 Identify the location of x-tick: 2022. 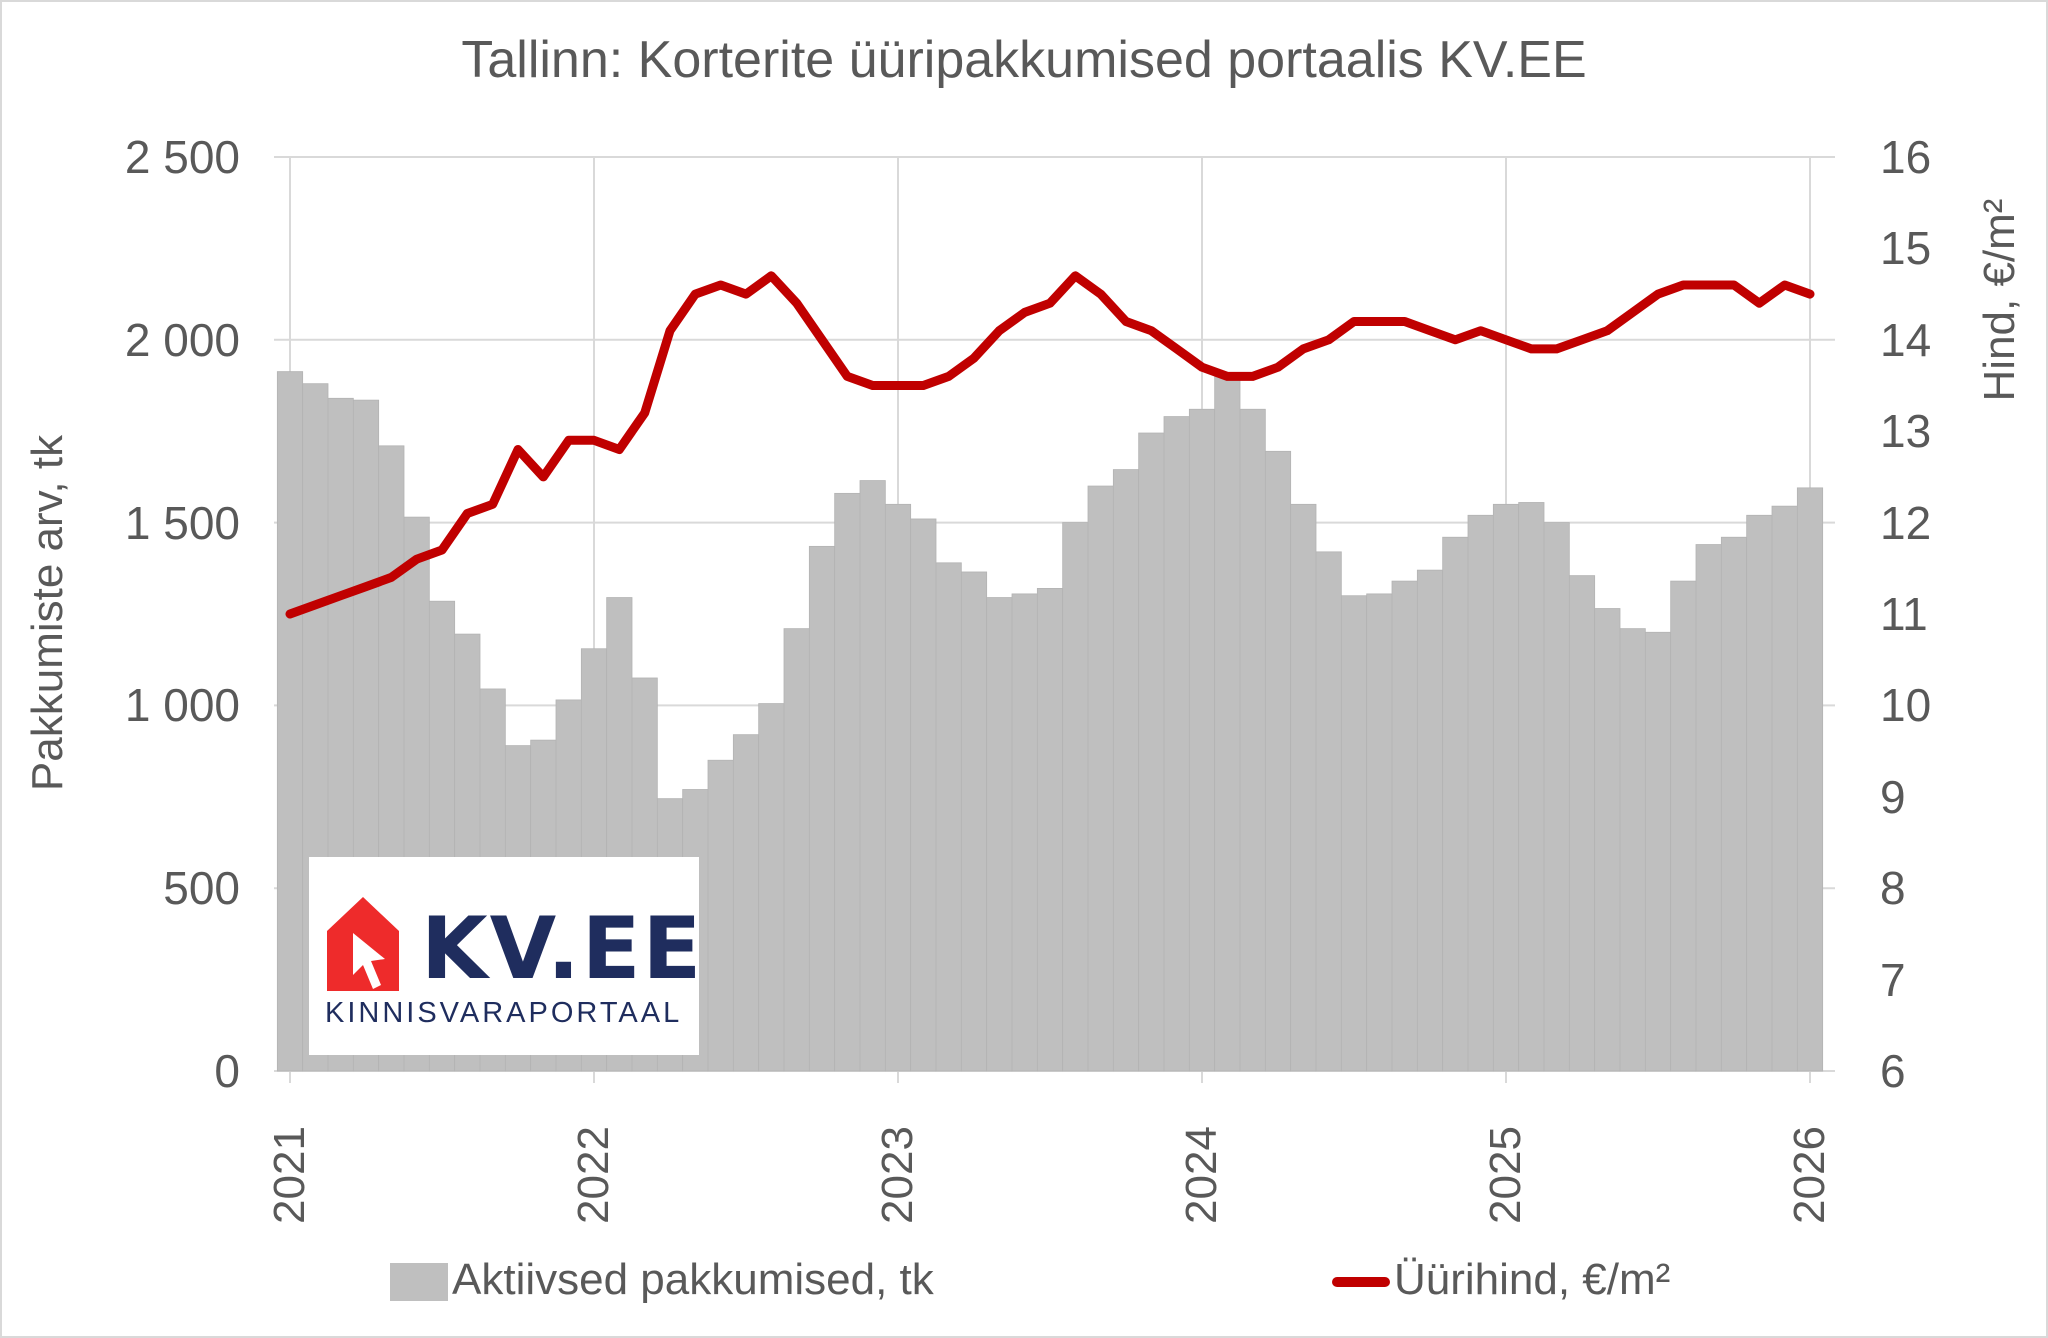
(593, 1175).